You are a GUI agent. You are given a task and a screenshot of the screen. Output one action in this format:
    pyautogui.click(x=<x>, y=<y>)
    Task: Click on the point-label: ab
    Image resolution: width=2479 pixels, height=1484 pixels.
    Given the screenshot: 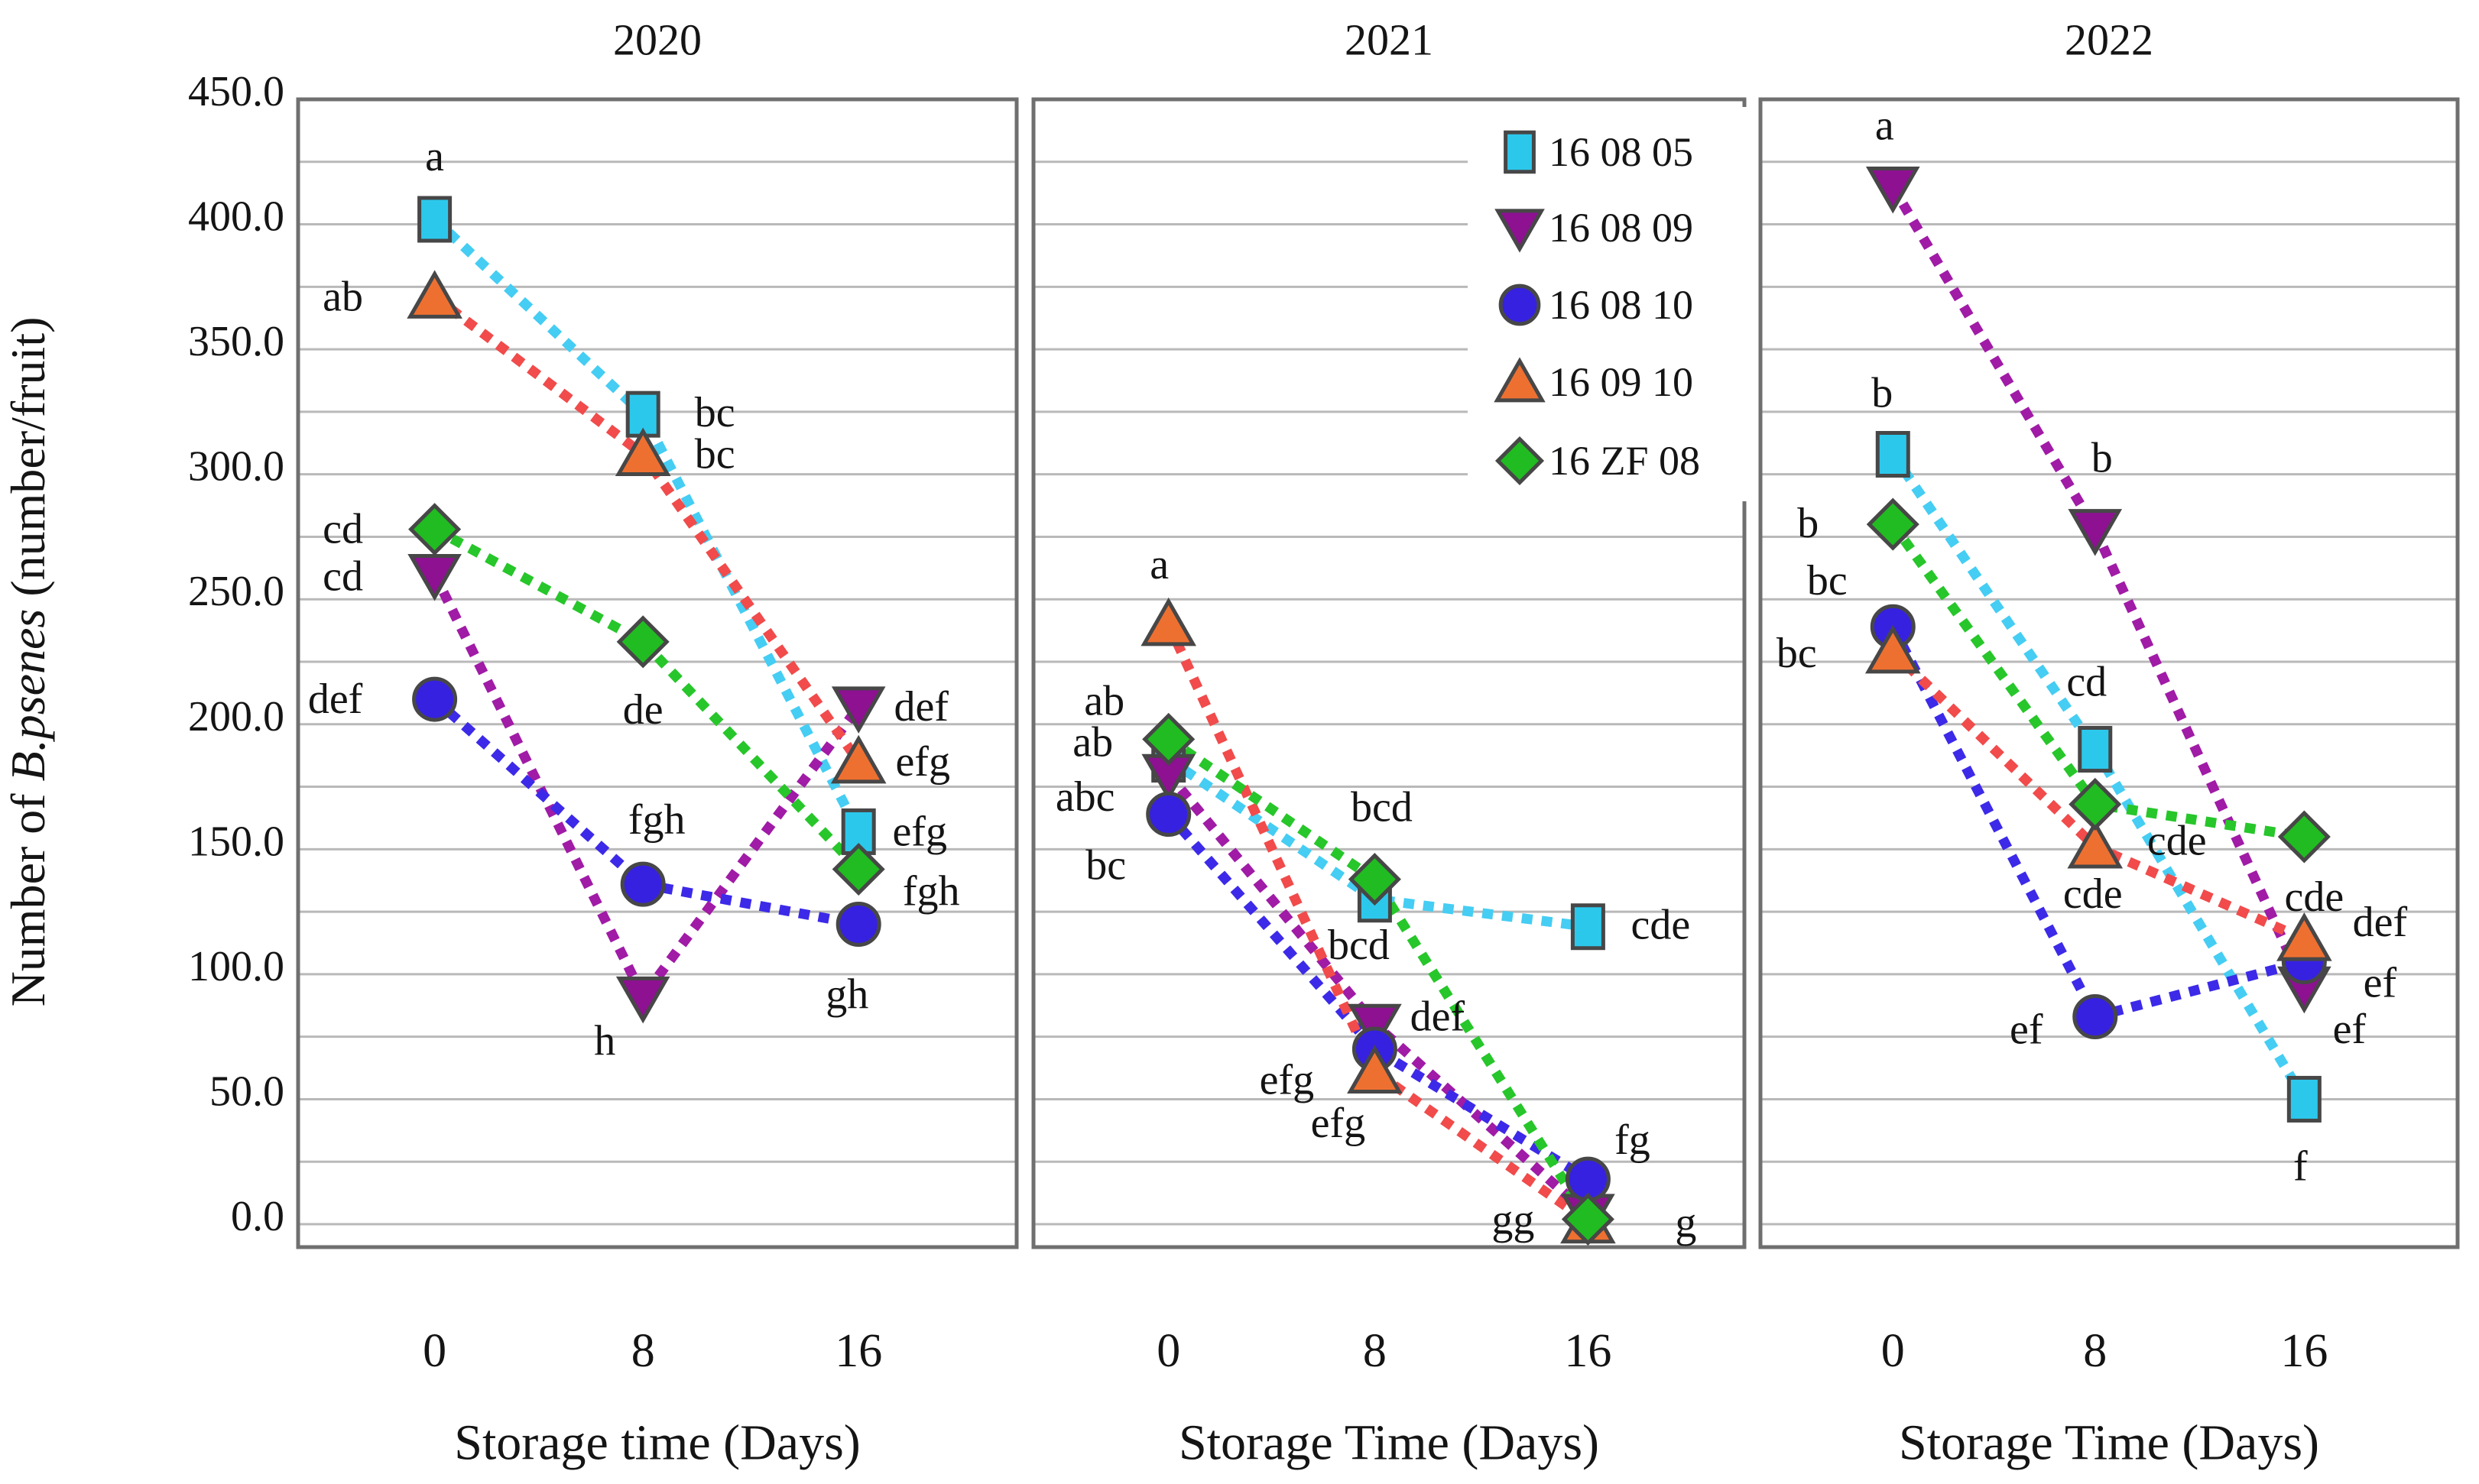 What is the action you would take?
    pyautogui.click(x=343, y=297)
    